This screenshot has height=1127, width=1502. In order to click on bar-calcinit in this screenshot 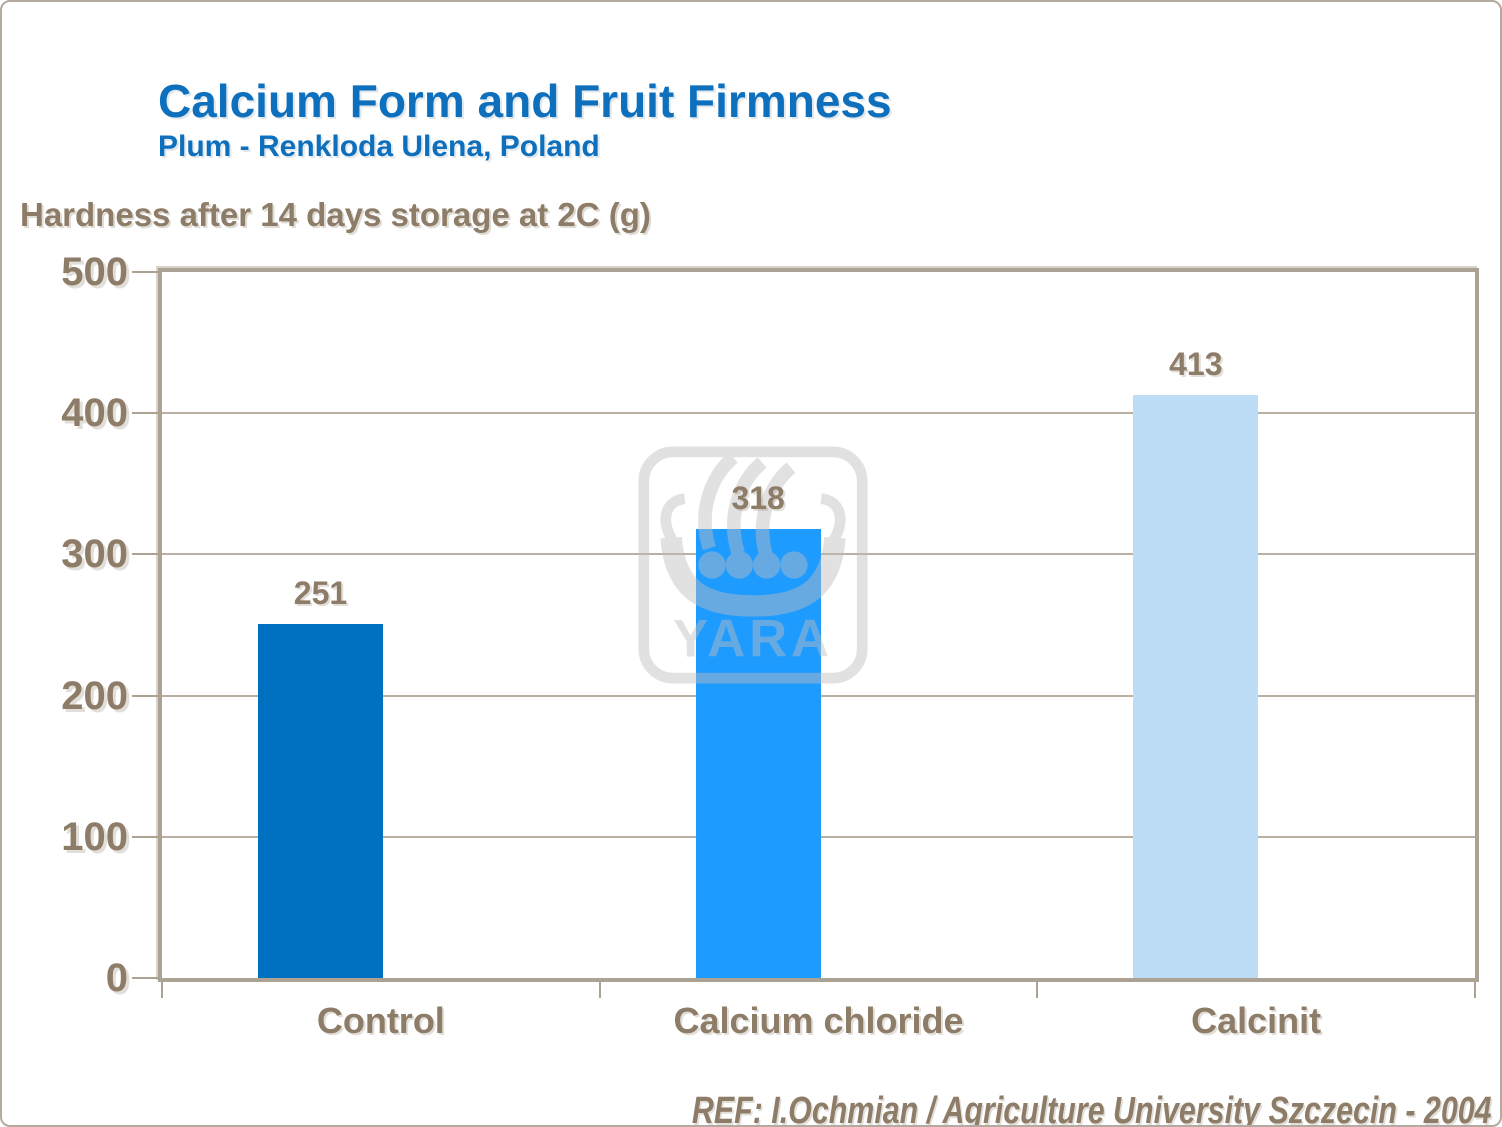, I will do `click(1196, 686)`.